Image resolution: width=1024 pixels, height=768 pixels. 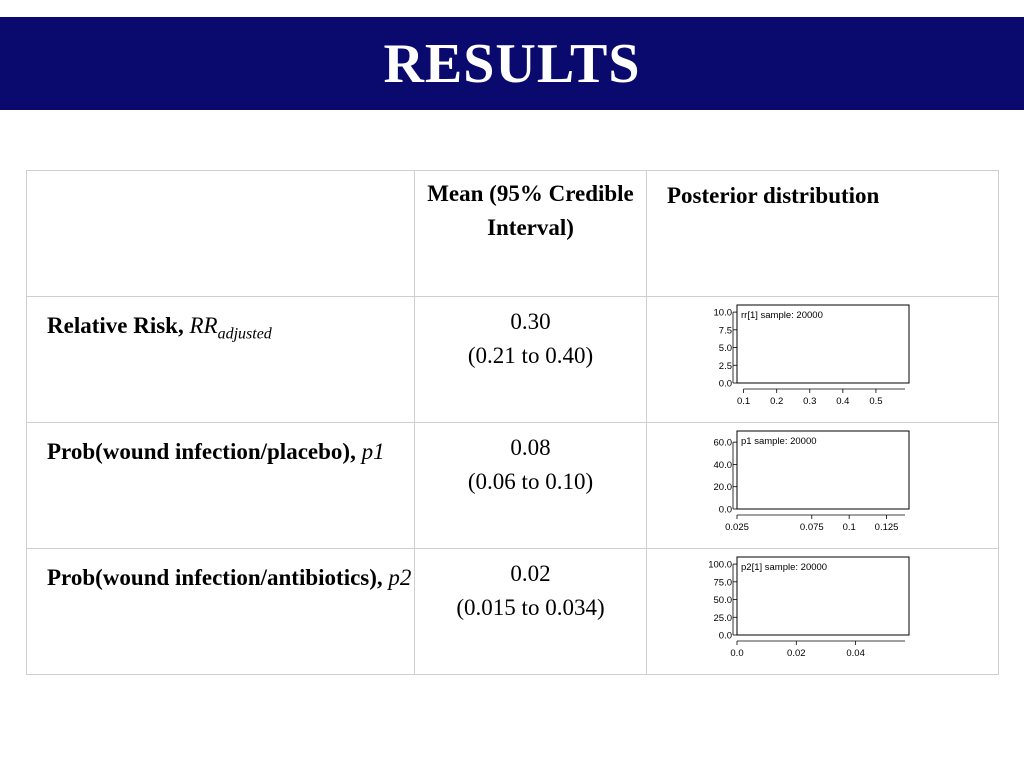 What do you see at coordinates (875, 401) in the screenshot?
I see `x-tick-label: 0.5` at bounding box center [875, 401].